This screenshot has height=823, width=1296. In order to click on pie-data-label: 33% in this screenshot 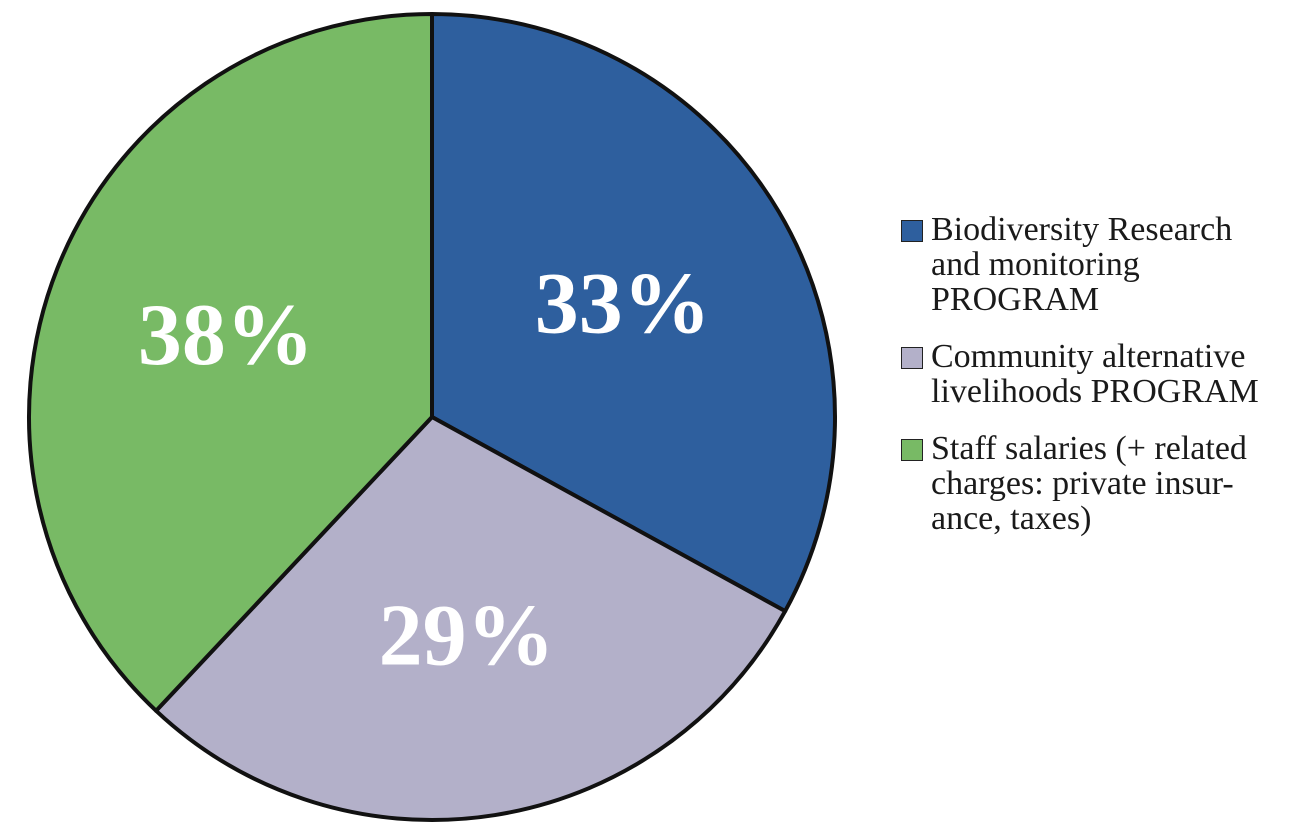, I will do `click(623, 304)`.